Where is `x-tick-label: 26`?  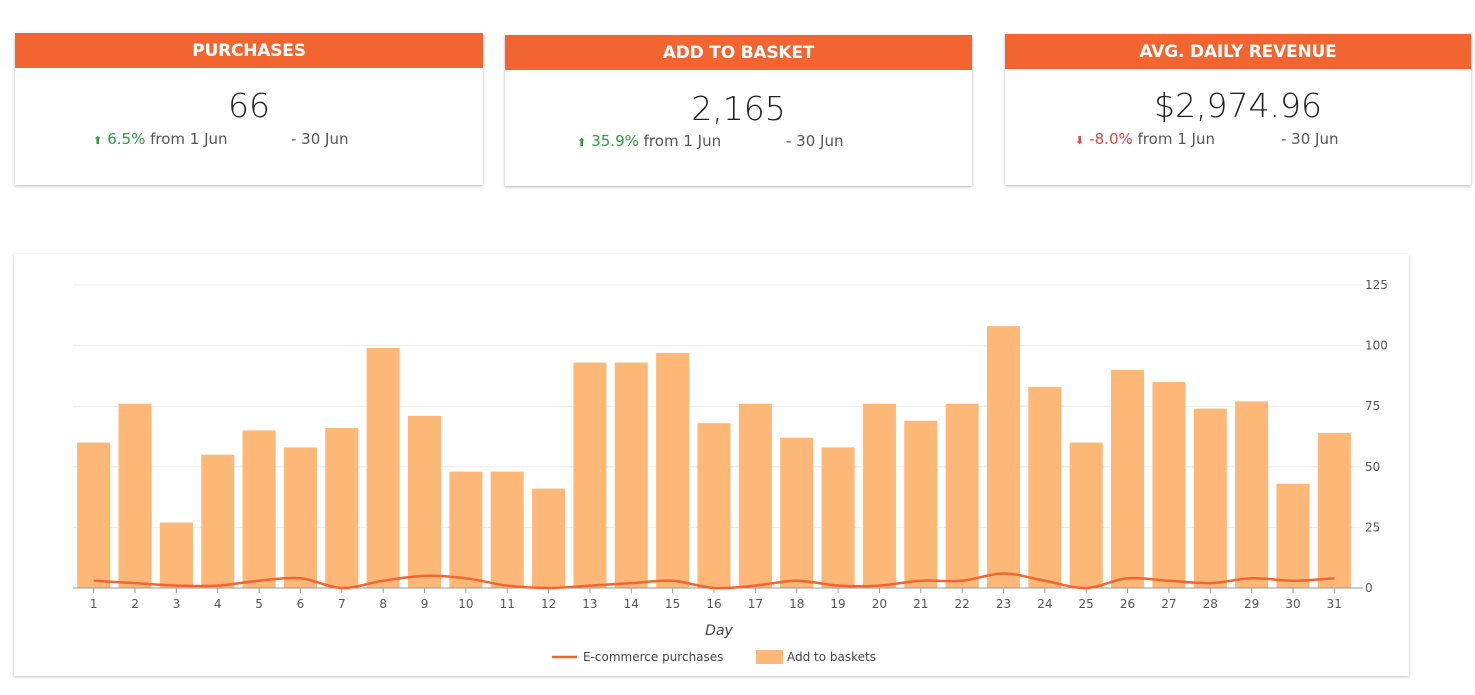 x-tick-label: 26 is located at coordinates (1127, 604).